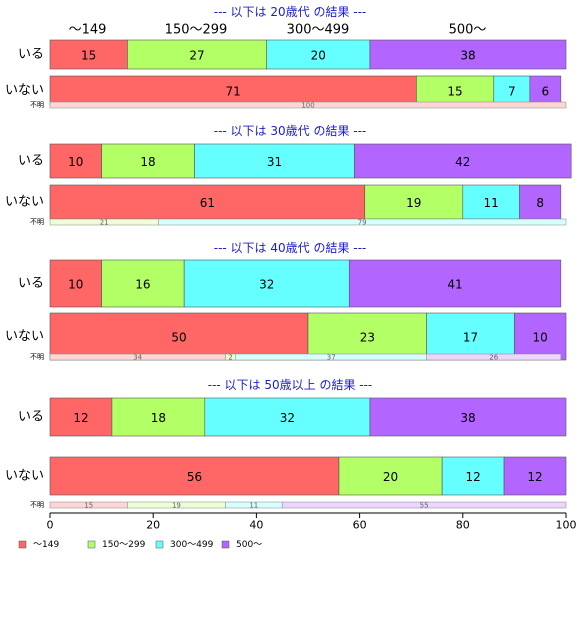 The image size is (580, 636). Describe the element at coordinates (290, 131) in the screenshot. I see `group-title: --- 以下は 30歳代 の結果 ---` at that location.